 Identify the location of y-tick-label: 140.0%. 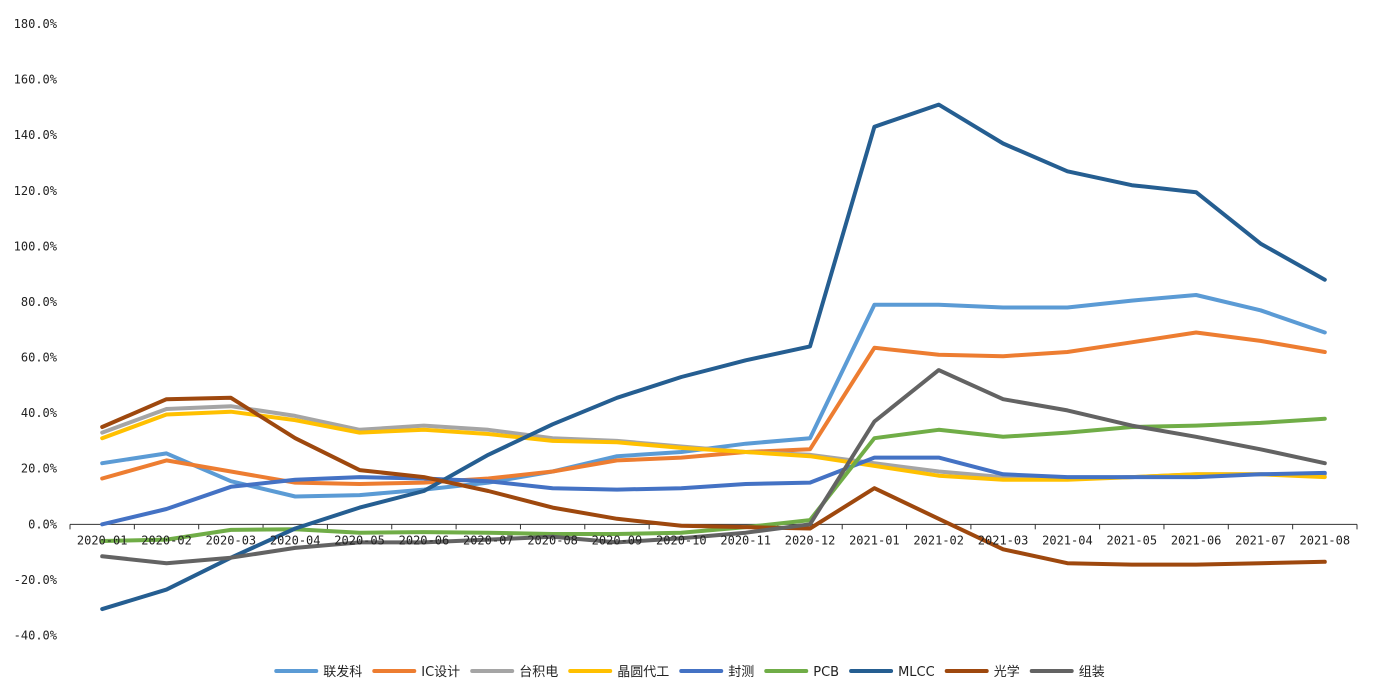
(36, 135).